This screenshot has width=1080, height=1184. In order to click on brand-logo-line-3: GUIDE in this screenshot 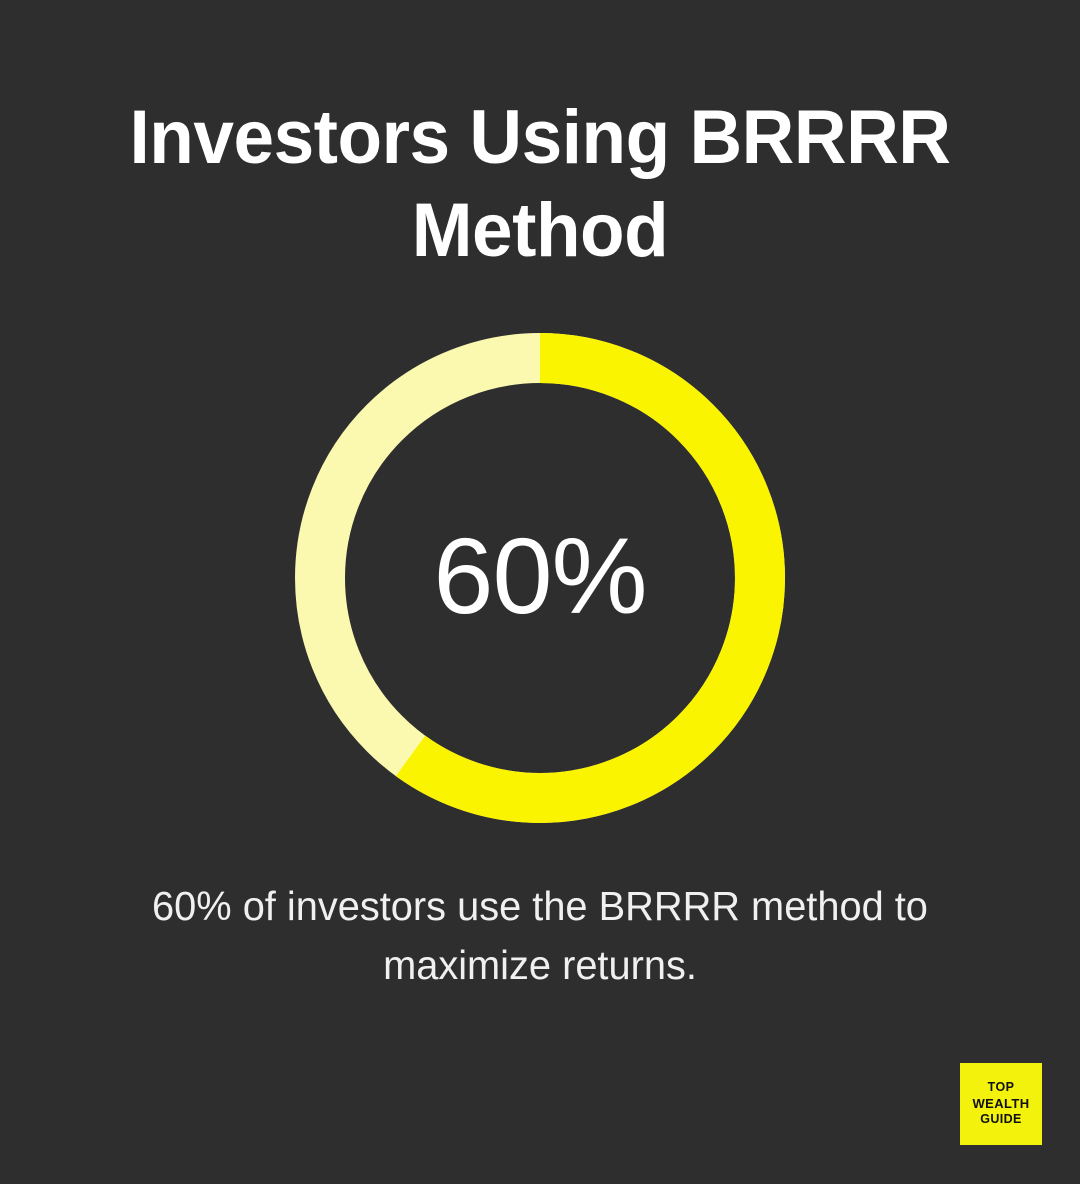, I will do `click(1001, 1119)`.